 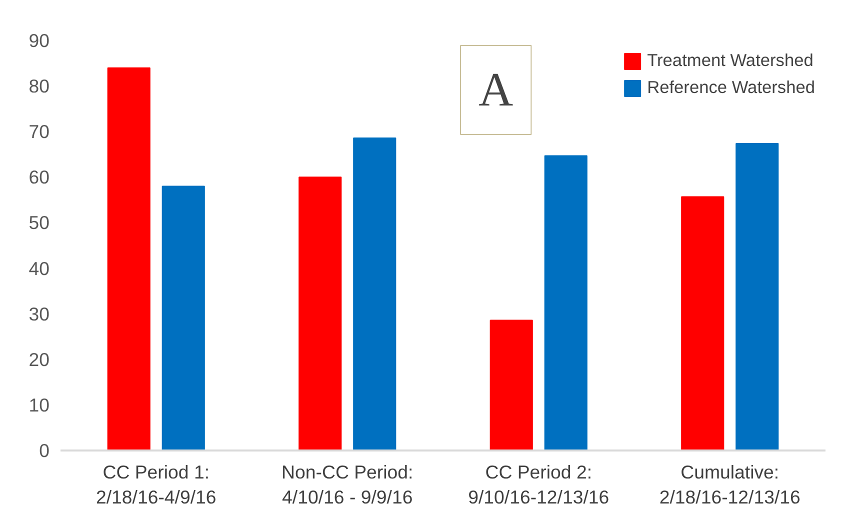 What do you see at coordinates (39, 86) in the screenshot?
I see `y-tick-label: 80` at bounding box center [39, 86].